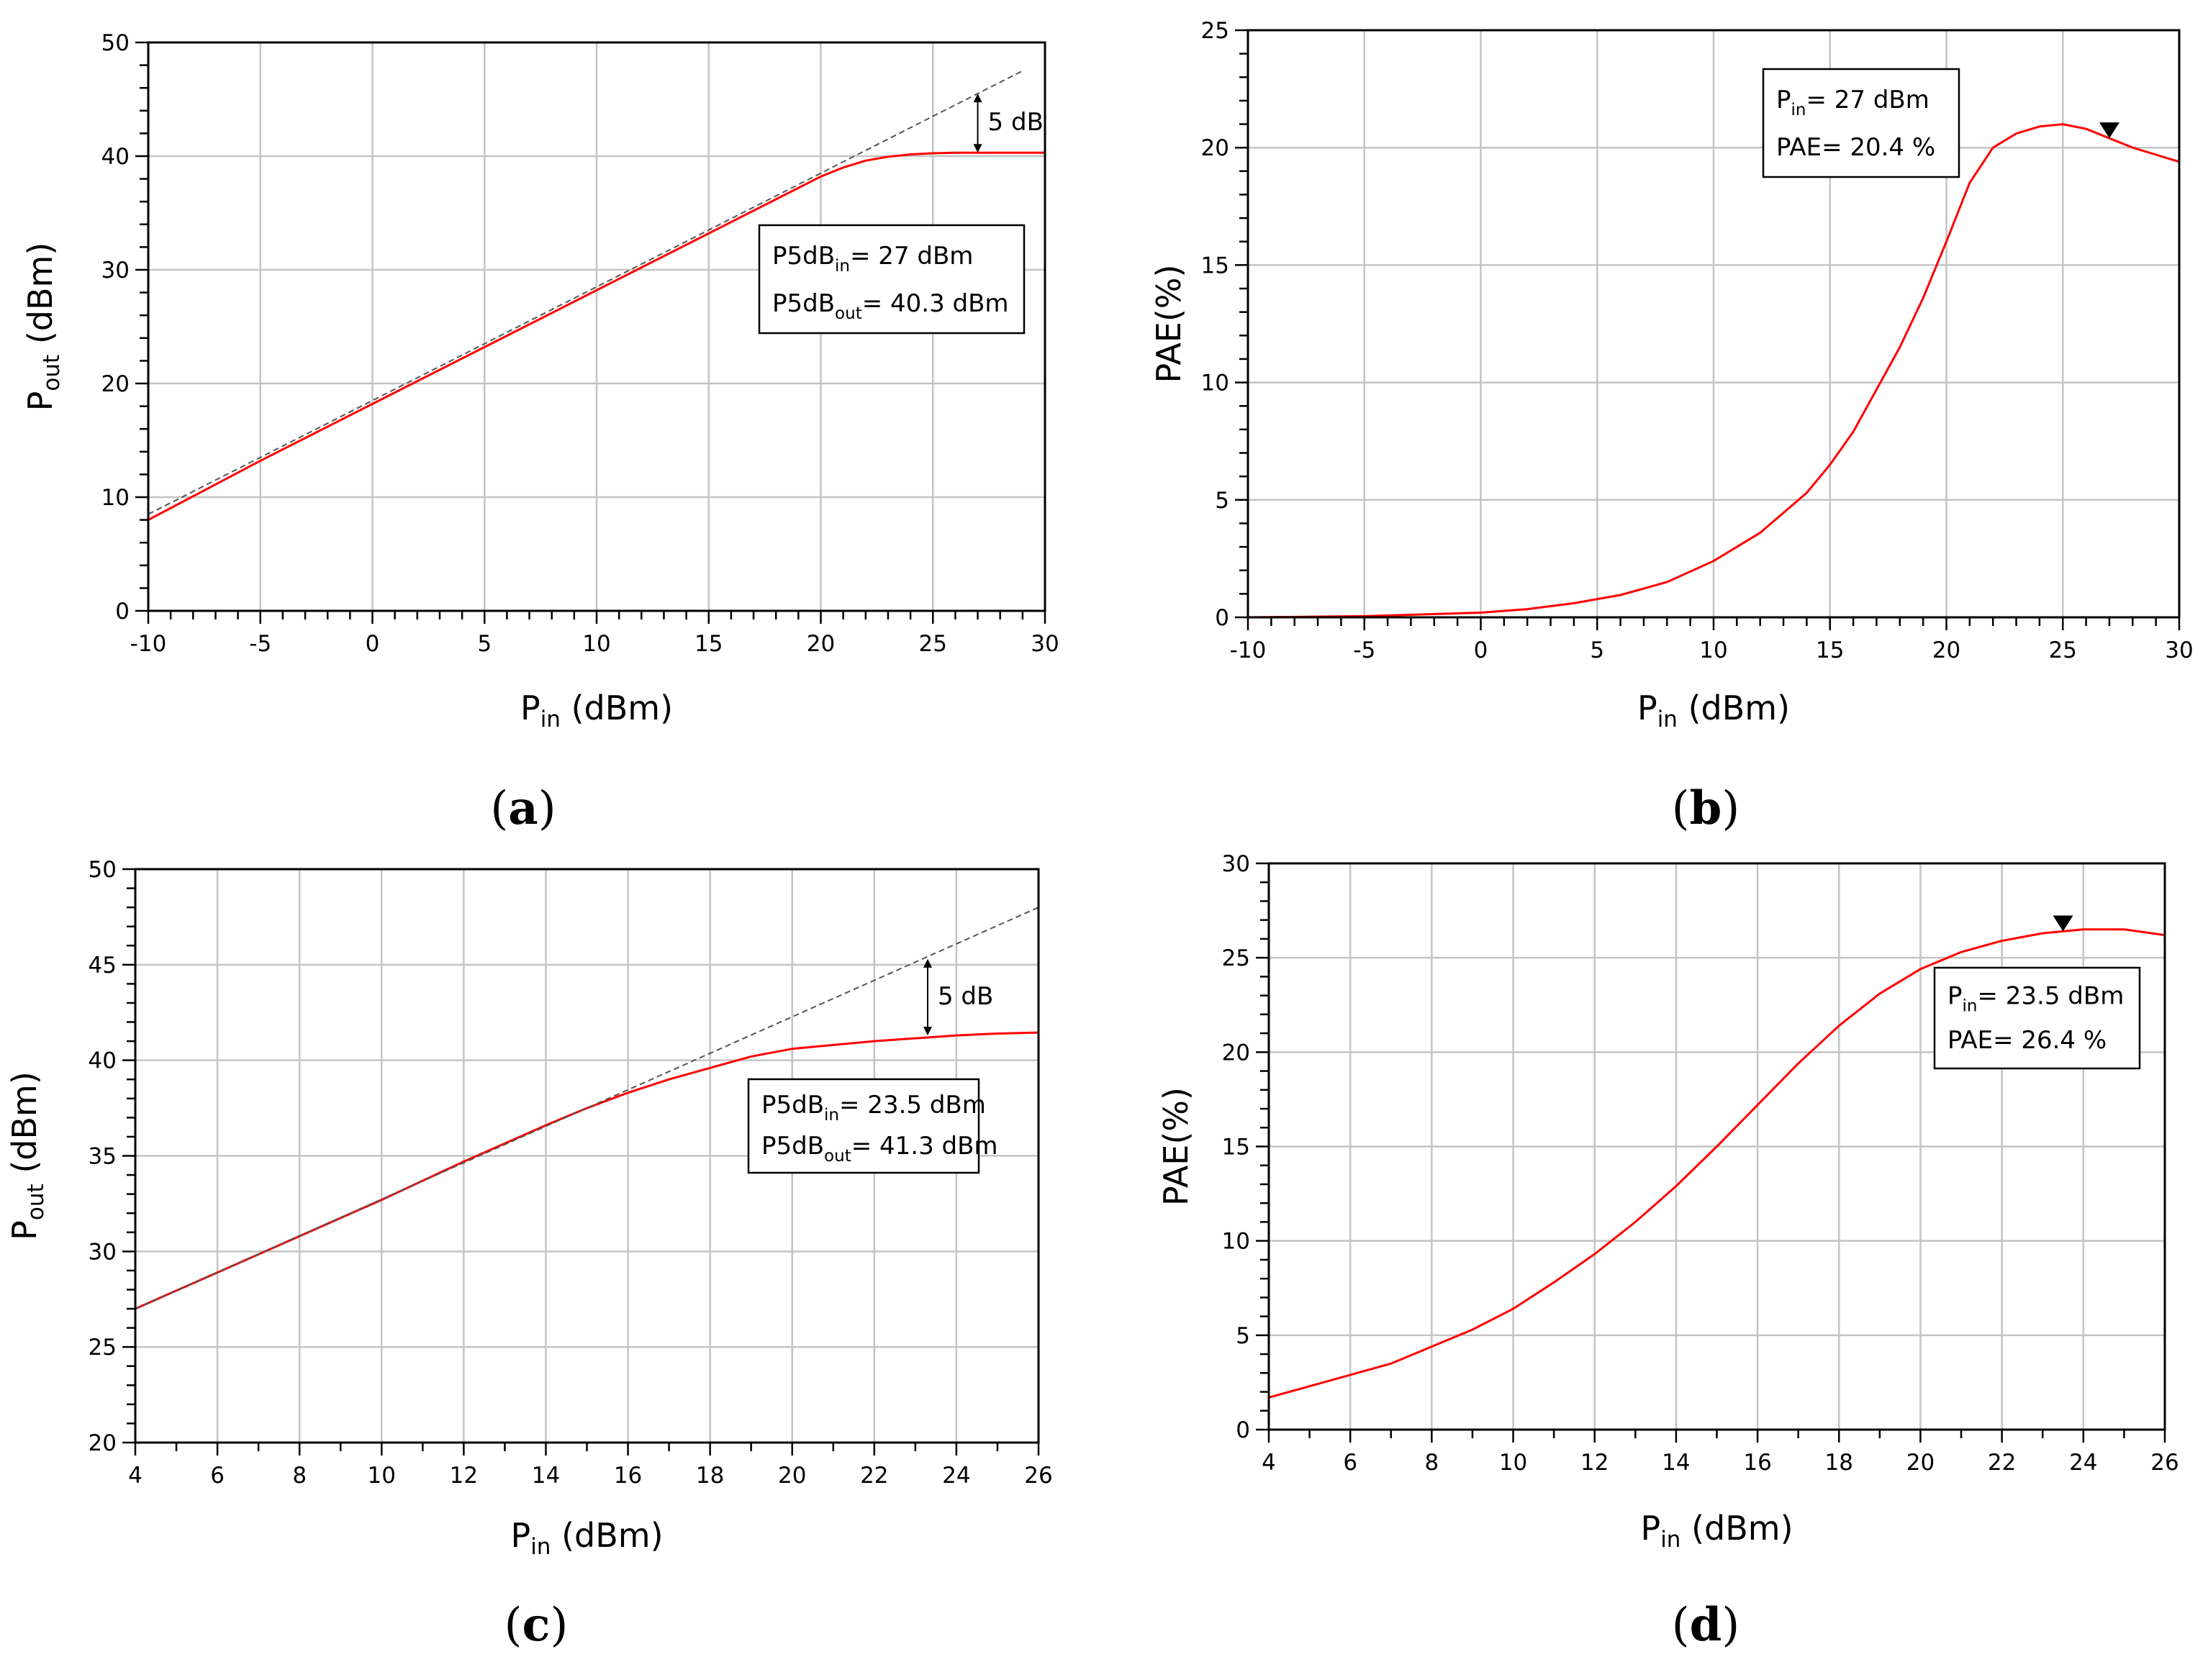 The width and height of the screenshot is (2208, 1680). Describe the element at coordinates (874, 1476) in the screenshot. I see `x-tick-label: 22` at that location.